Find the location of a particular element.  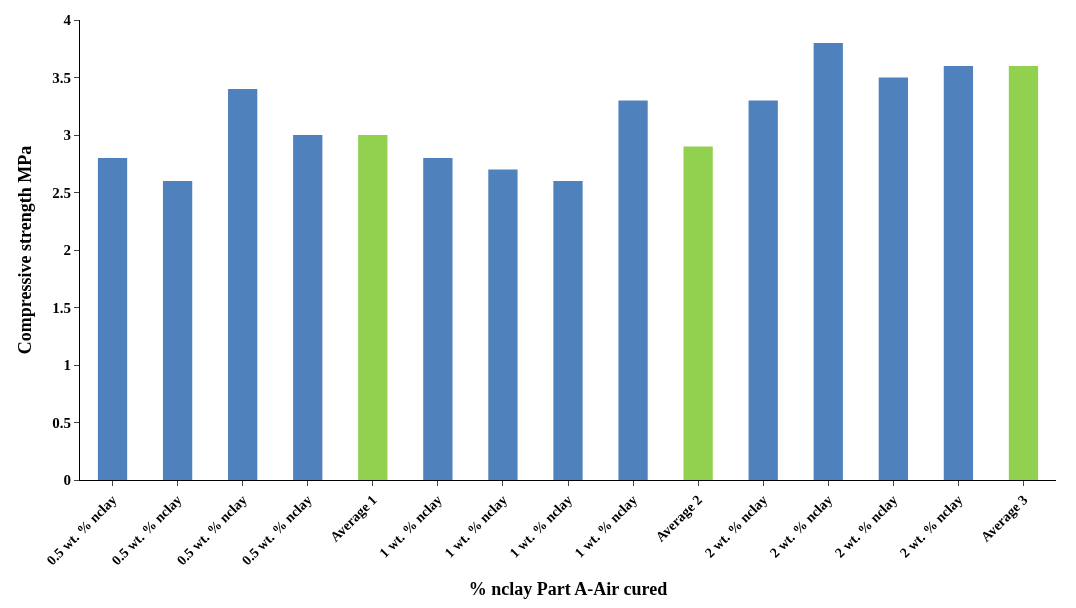

y-tick-label: 2.5 is located at coordinates (61, 192).